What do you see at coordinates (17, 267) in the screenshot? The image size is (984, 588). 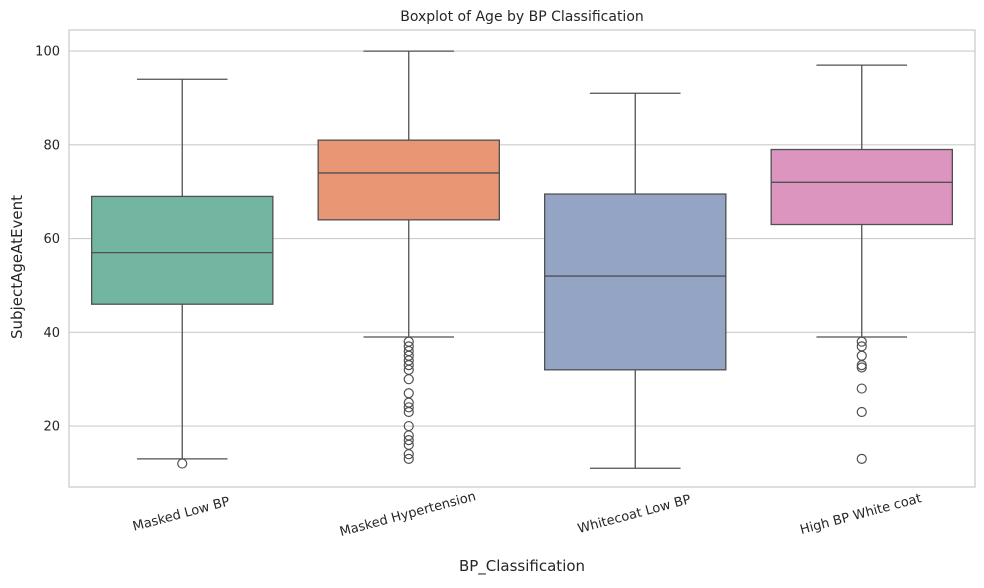 I see `y-axis-label: SubjectAgeAtEvent` at bounding box center [17, 267].